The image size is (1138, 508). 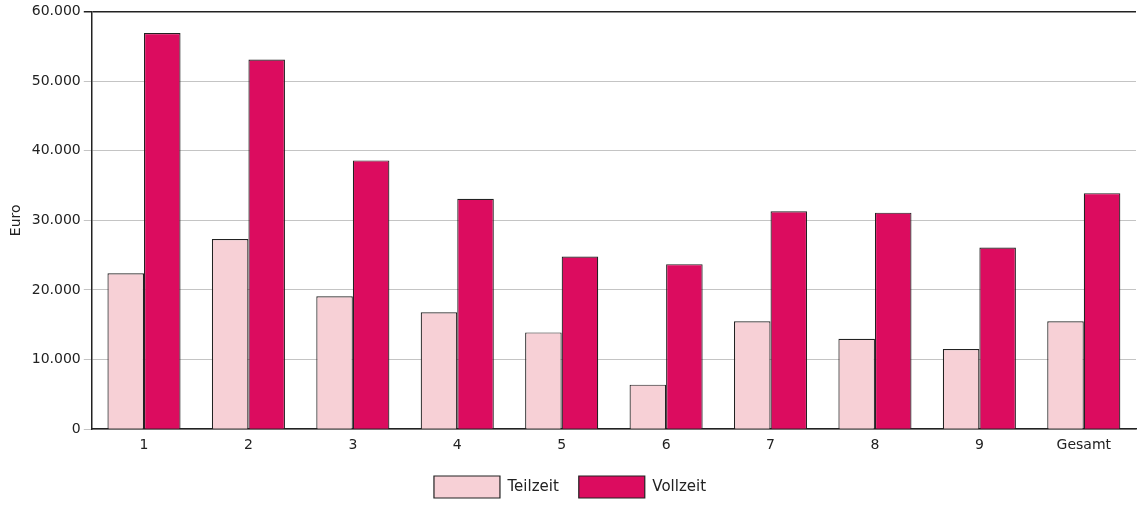 What do you see at coordinates (248, 444) in the screenshot?
I see `x-tick-label: 2` at bounding box center [248, 444].